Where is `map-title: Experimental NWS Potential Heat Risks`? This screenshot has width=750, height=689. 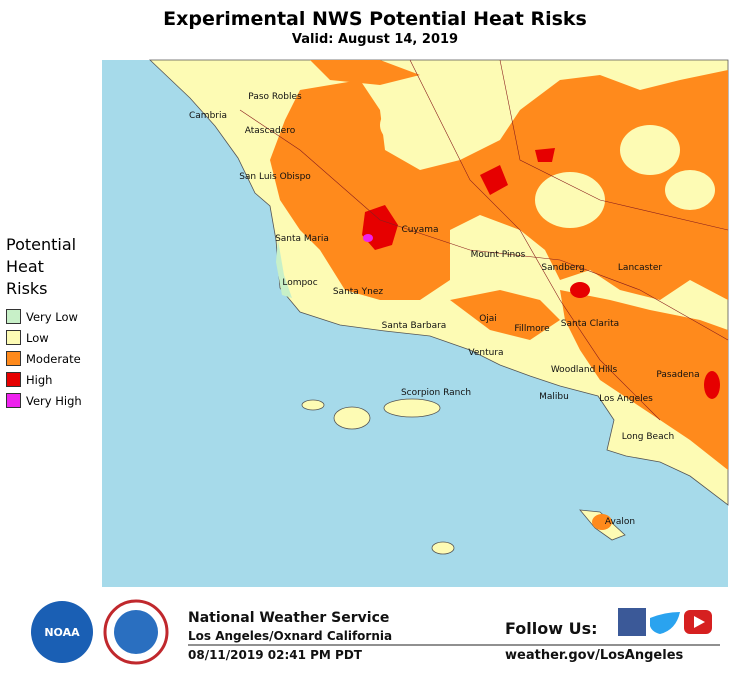
map-title: Experimental NWS Potential Heat Risks is located at coordinates (375, 19).